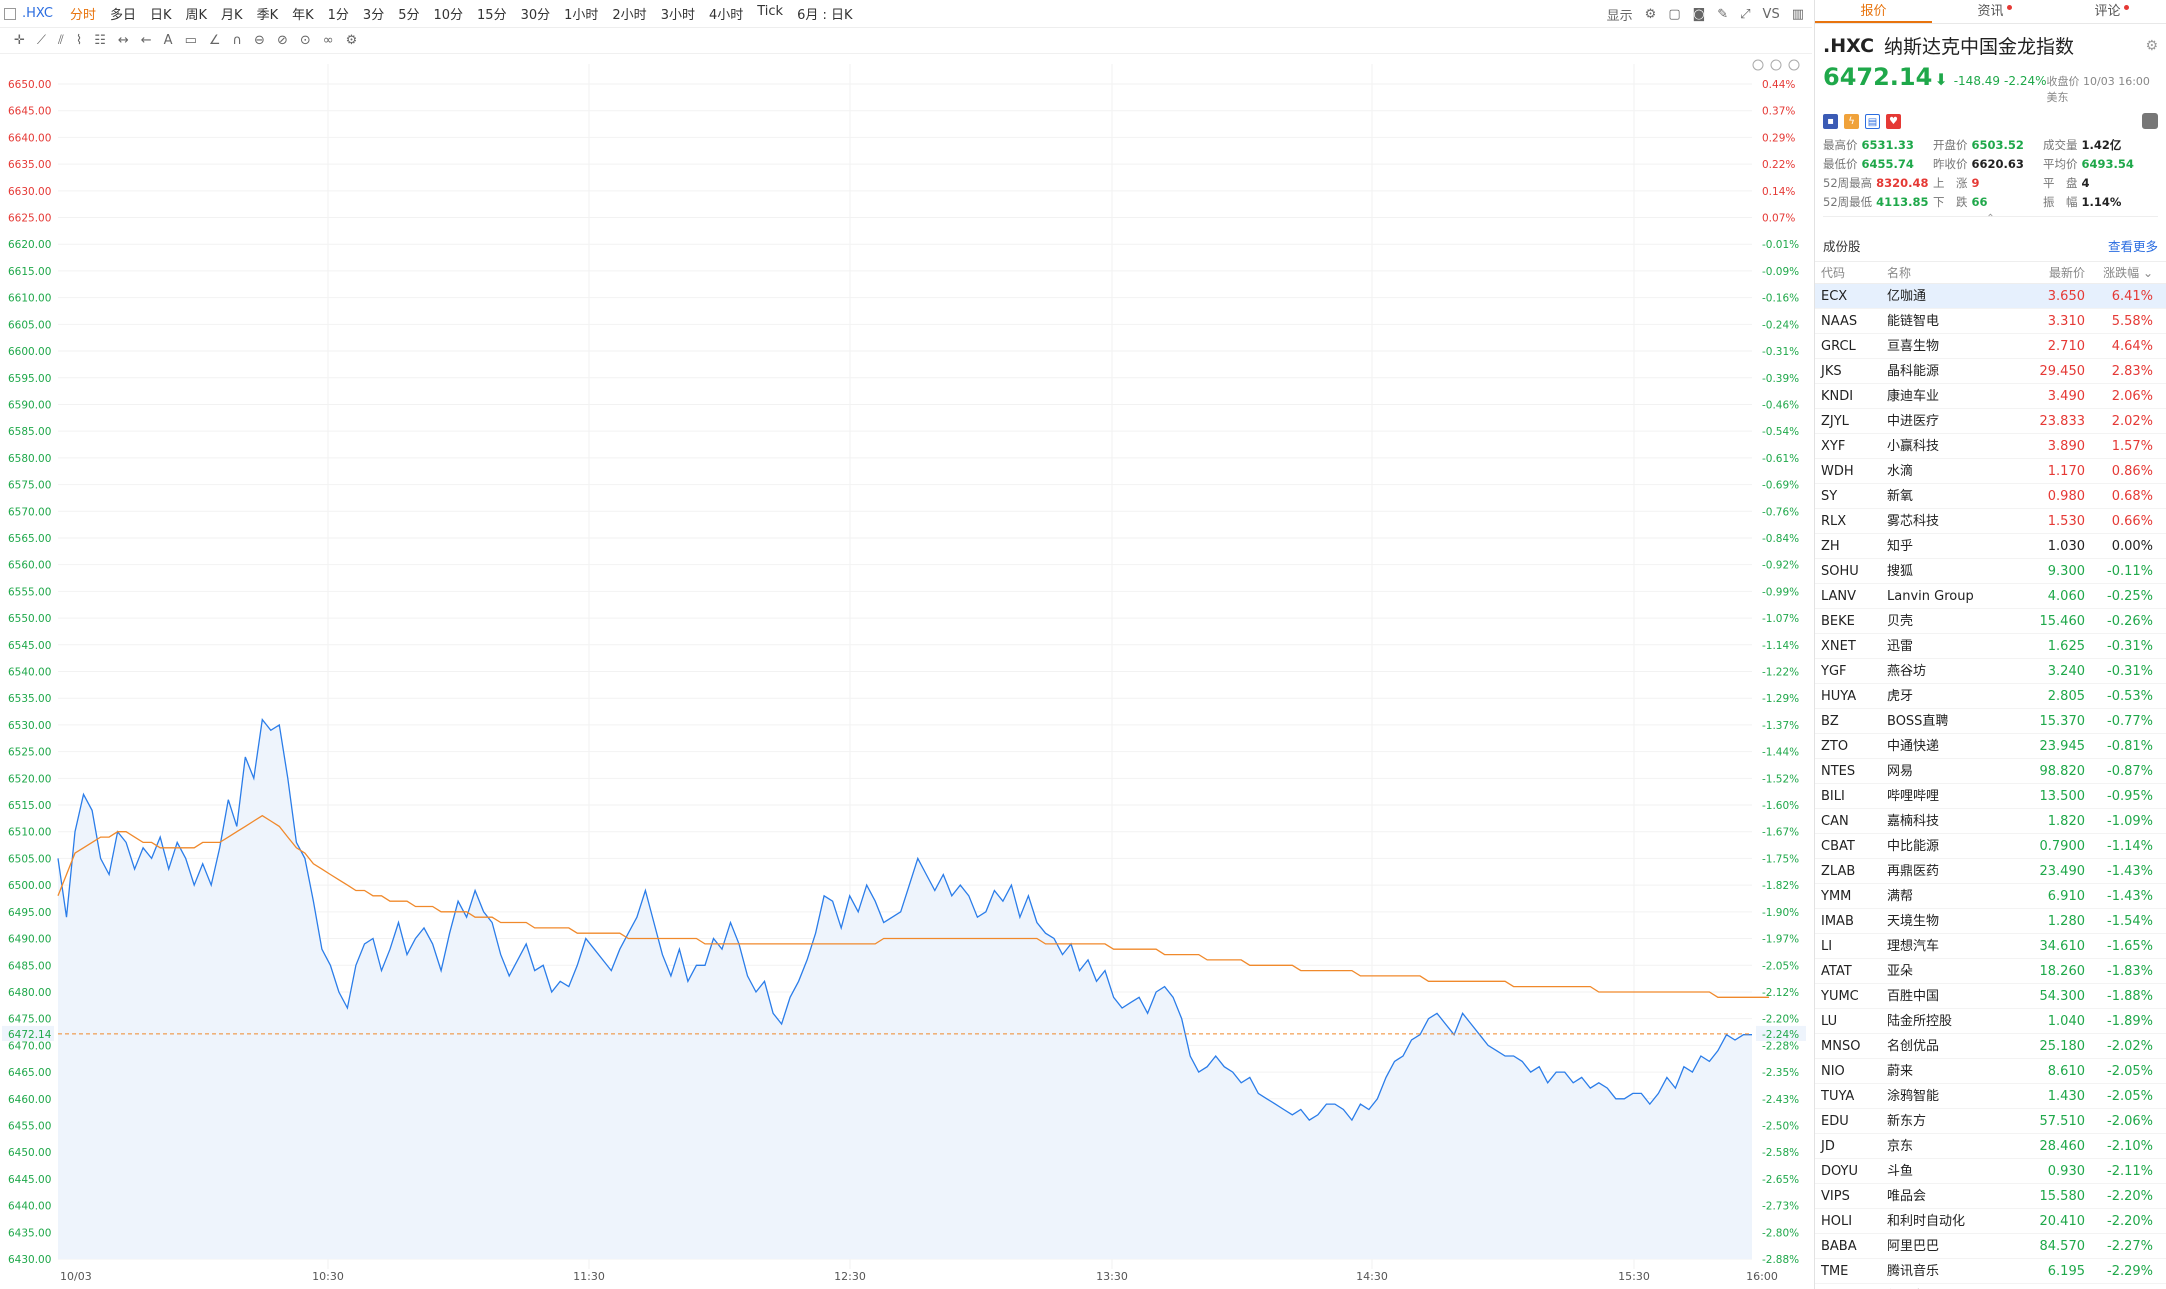  I want to click on period-tab: 1分, so click(338, 15).